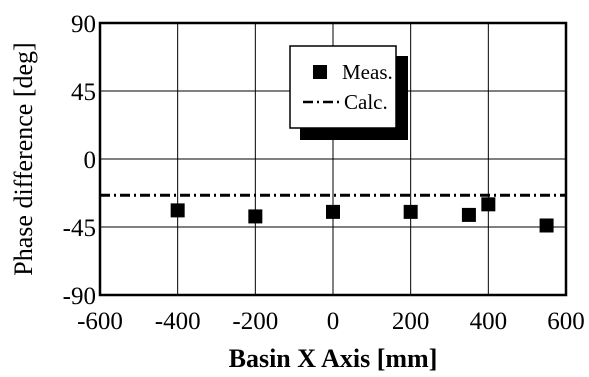 The width and height of the screenshot is (589, 377). What do you see at coordinates (366, 102) in the screenshot?
I see `legend-label-calc: Calc.` at bounding box center [366, 102].